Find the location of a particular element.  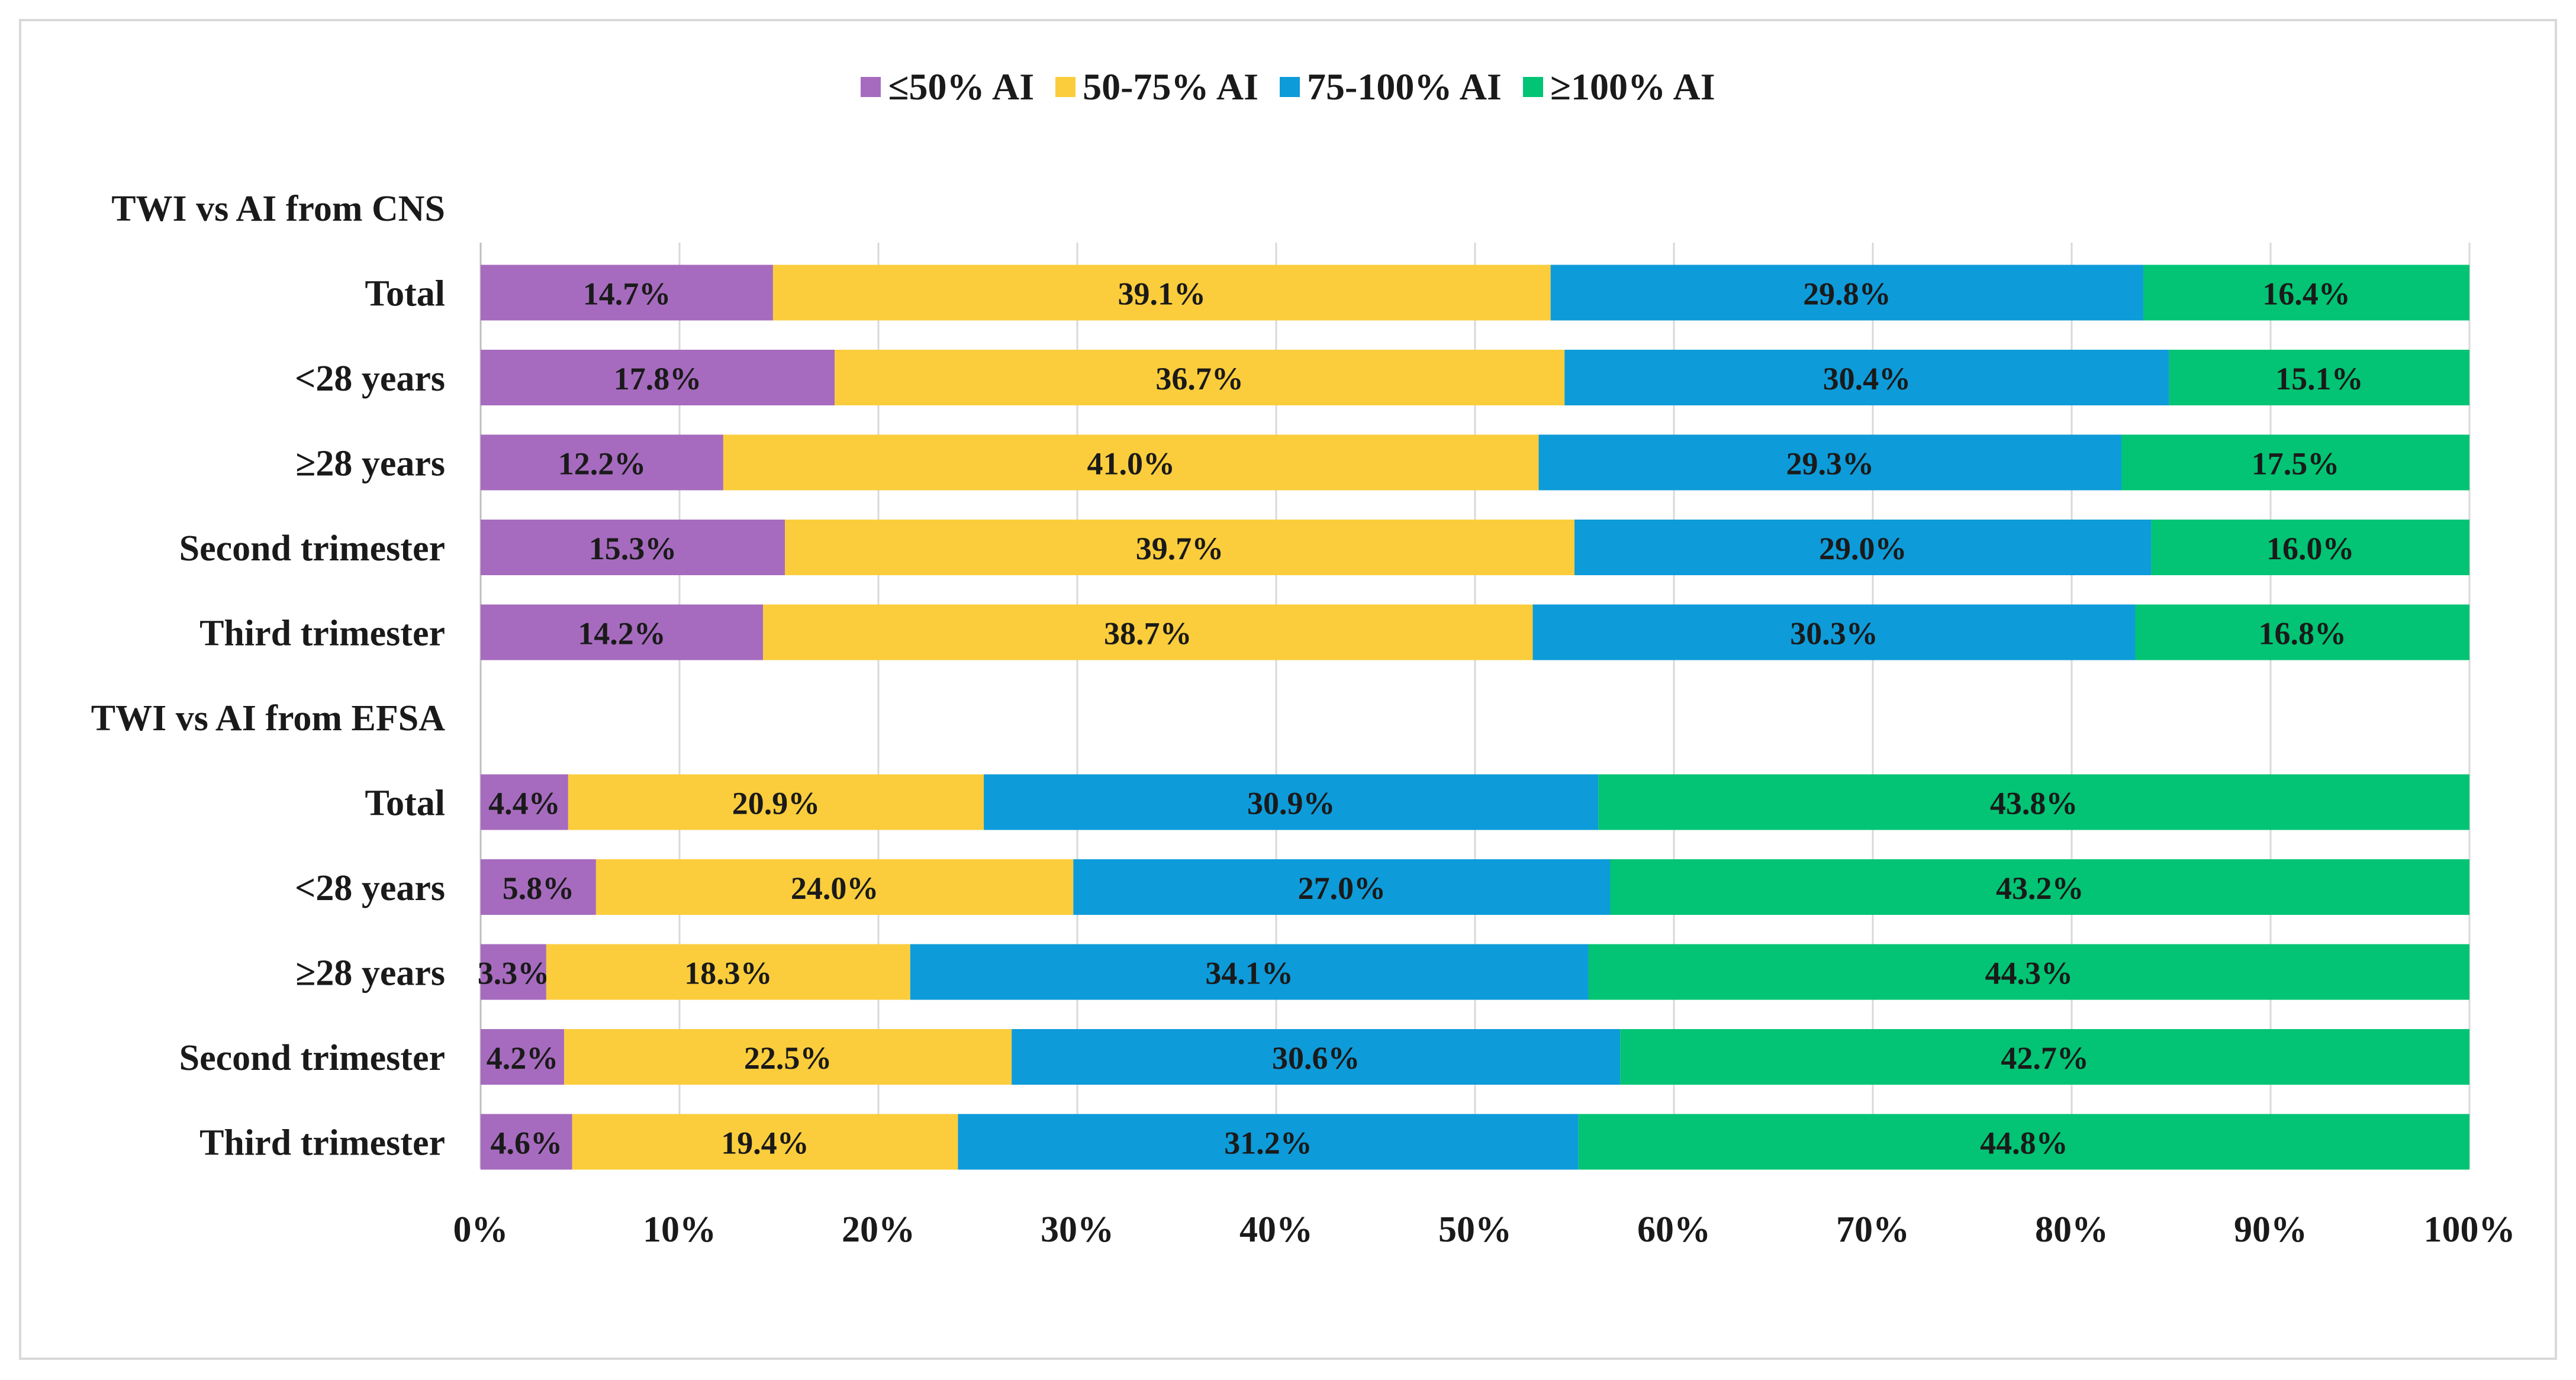

group-header-label: TWI vs AI from CNS is located at coordinates (278, 209).